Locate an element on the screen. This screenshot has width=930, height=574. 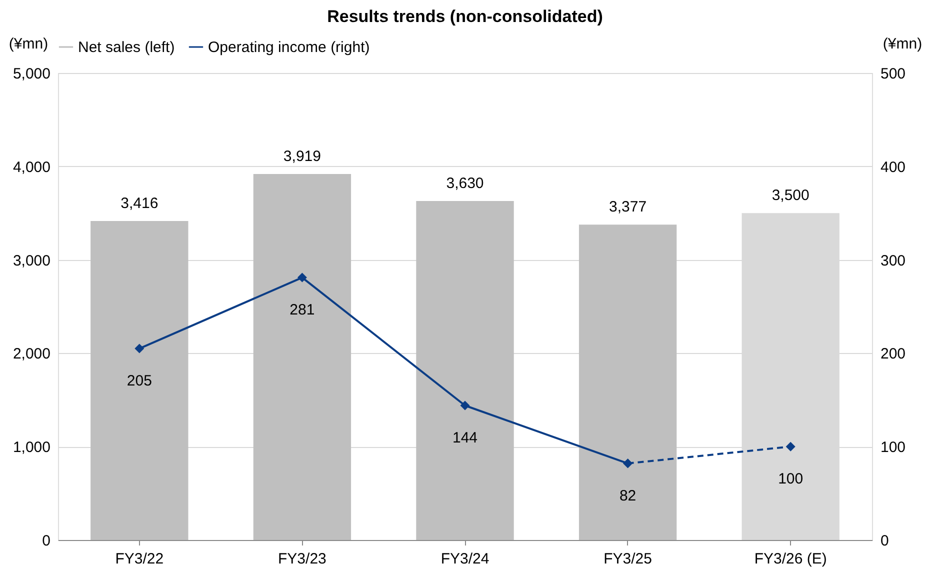
x-tick-label: FY3/24 is located at coordinates (465, 559).